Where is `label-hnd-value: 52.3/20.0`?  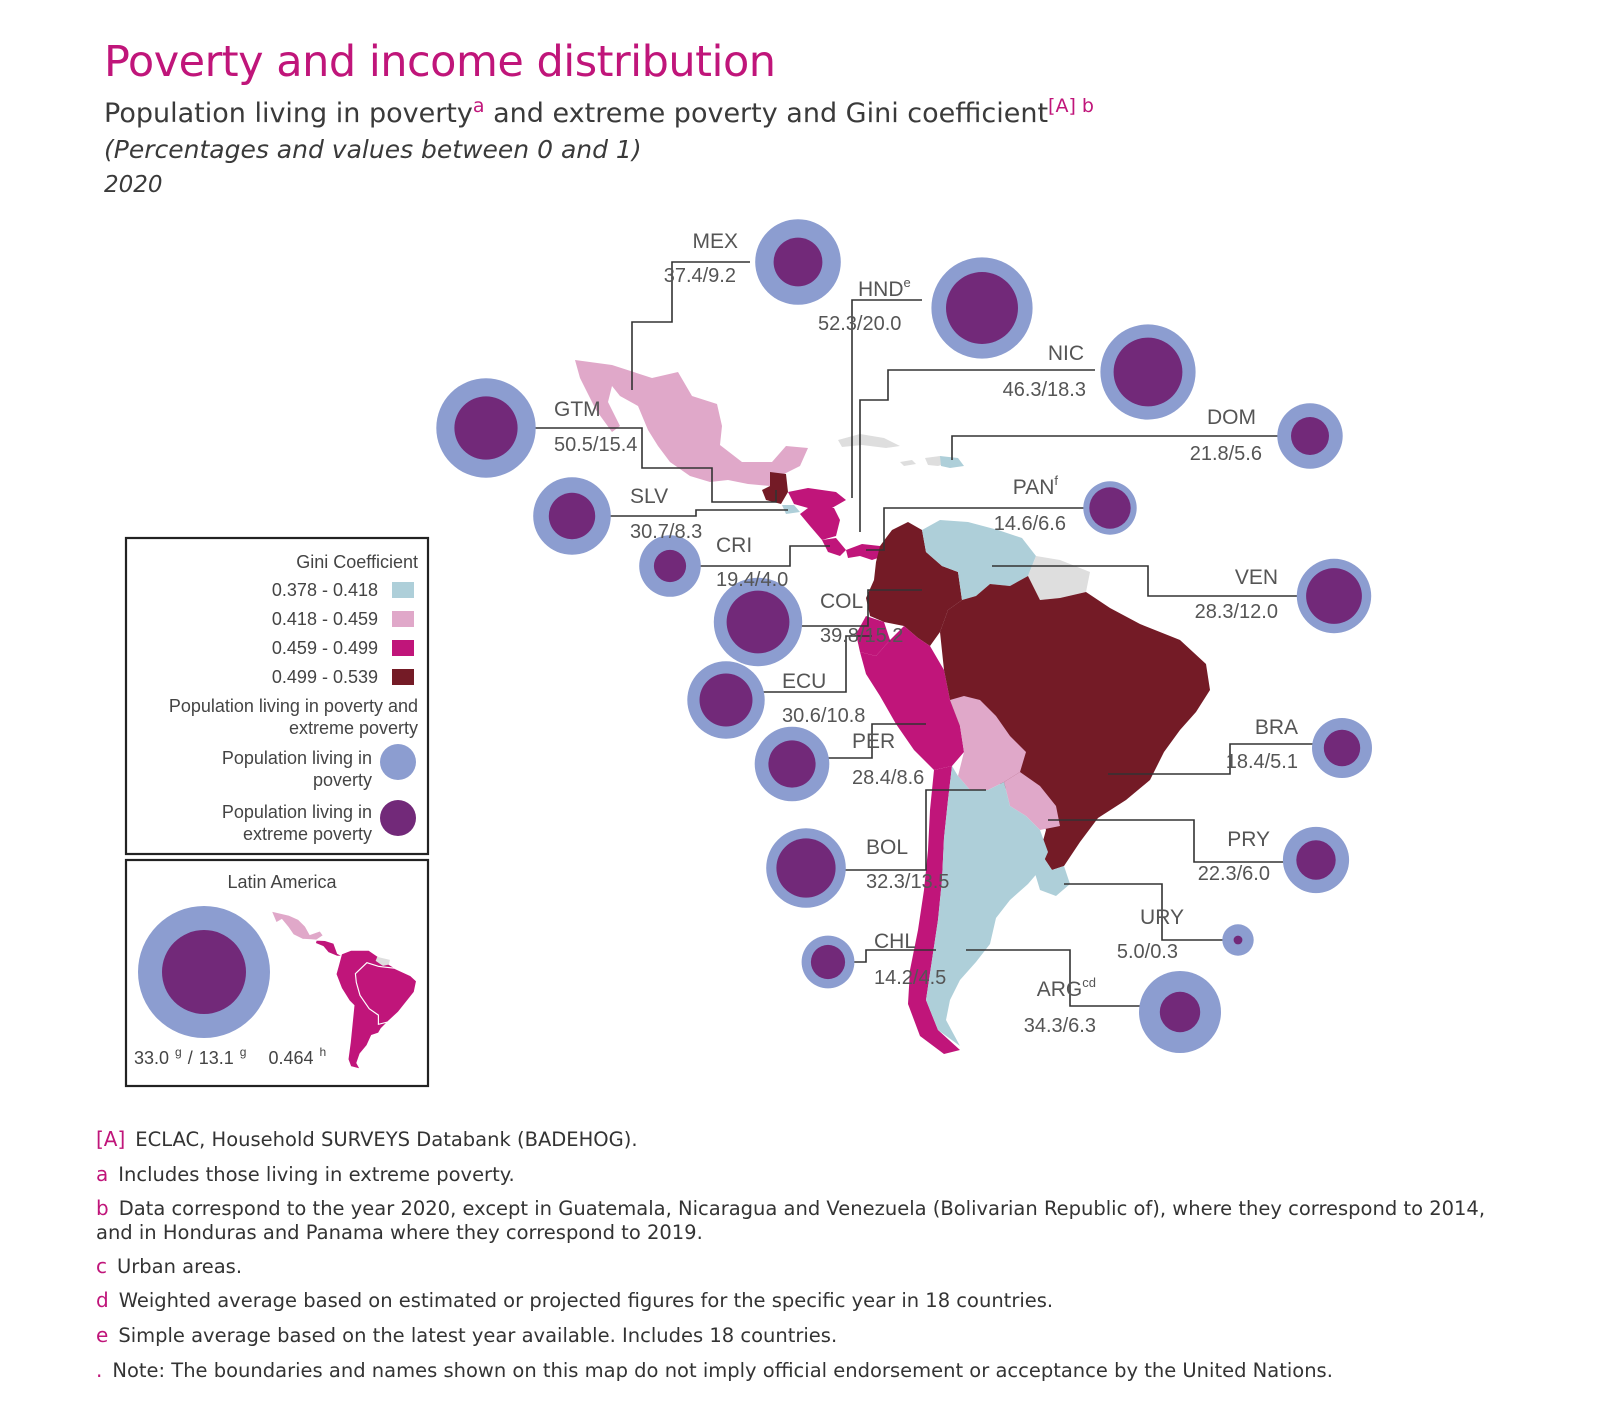
label-hnd-value: 52.3/20.0 is located at coordinates (859, 324).